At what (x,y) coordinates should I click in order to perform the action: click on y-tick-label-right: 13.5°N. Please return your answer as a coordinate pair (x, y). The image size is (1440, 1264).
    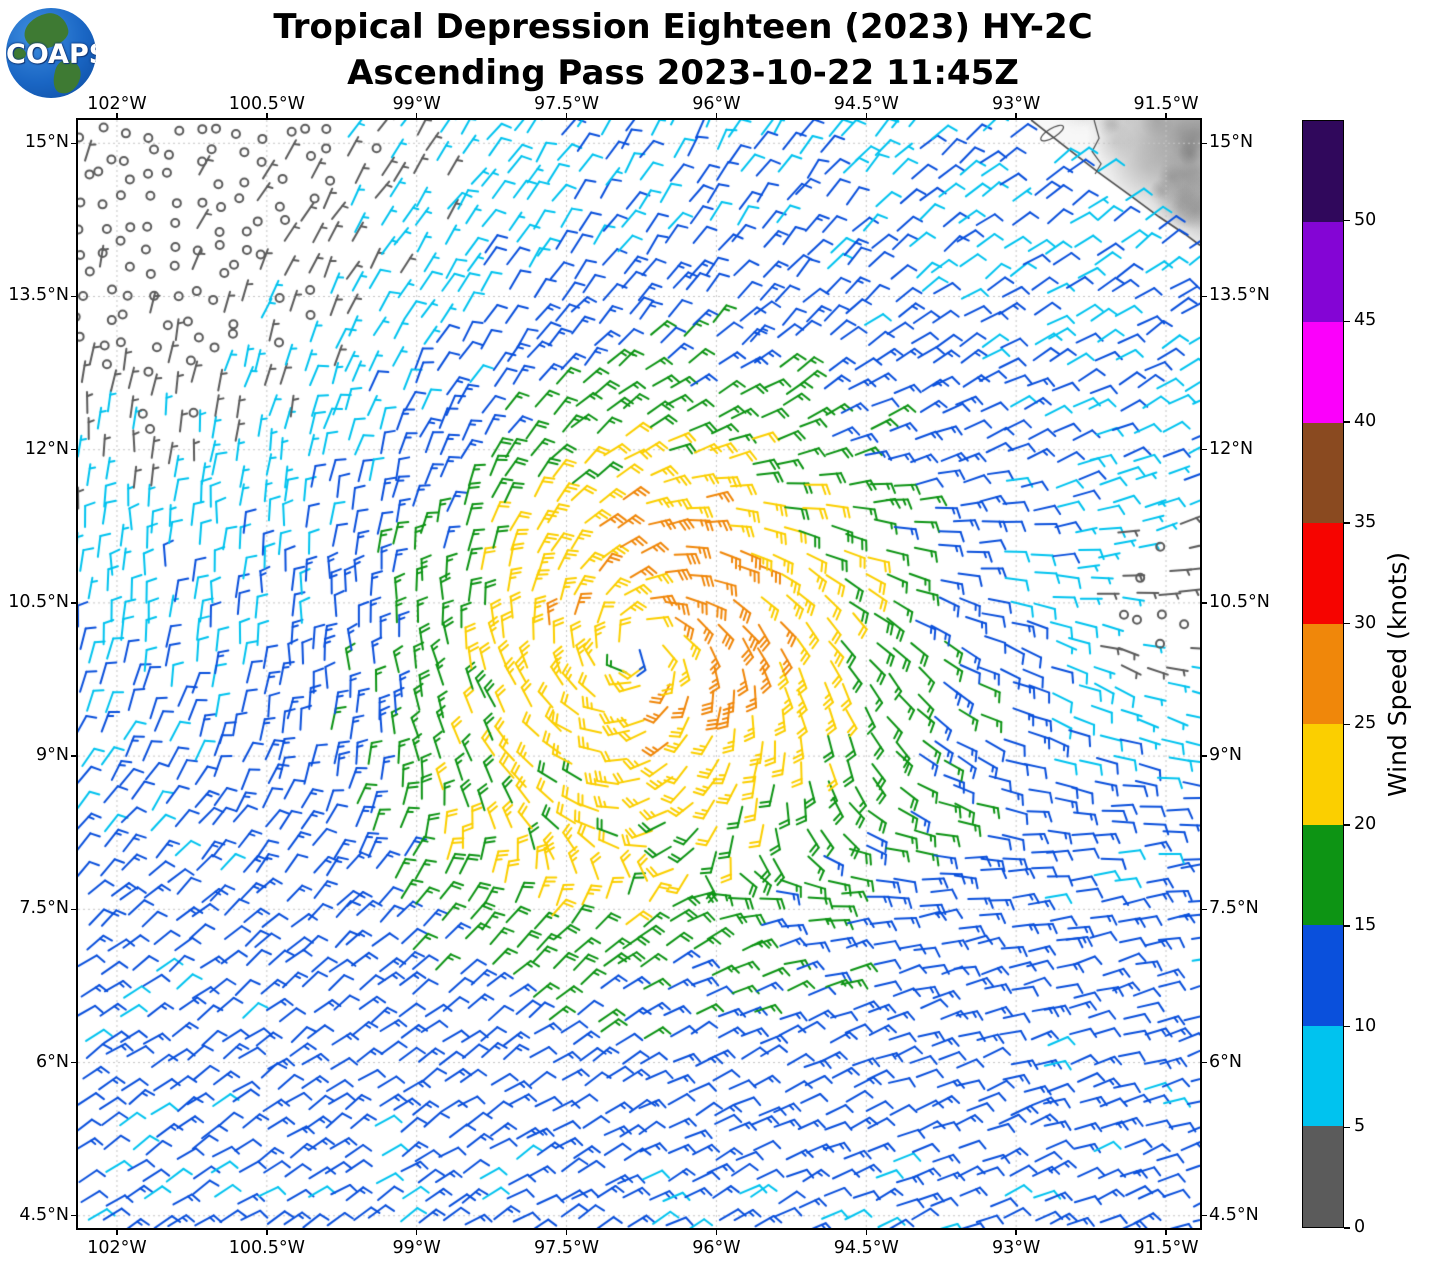
    Looking at the image, I should click on (1239, 295).